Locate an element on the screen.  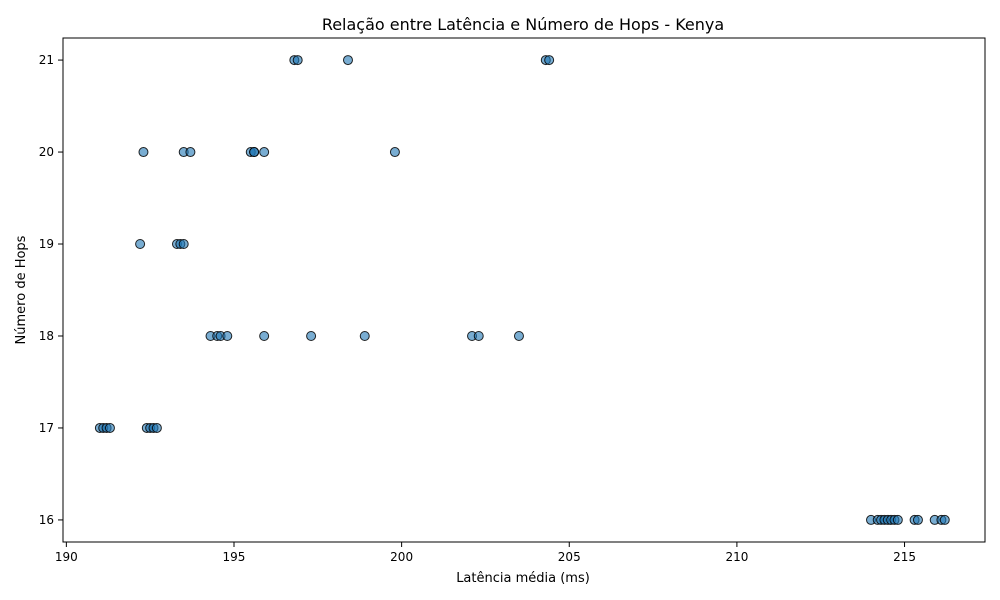
y-tick-label: 21 is located at coordinates (46, 60).